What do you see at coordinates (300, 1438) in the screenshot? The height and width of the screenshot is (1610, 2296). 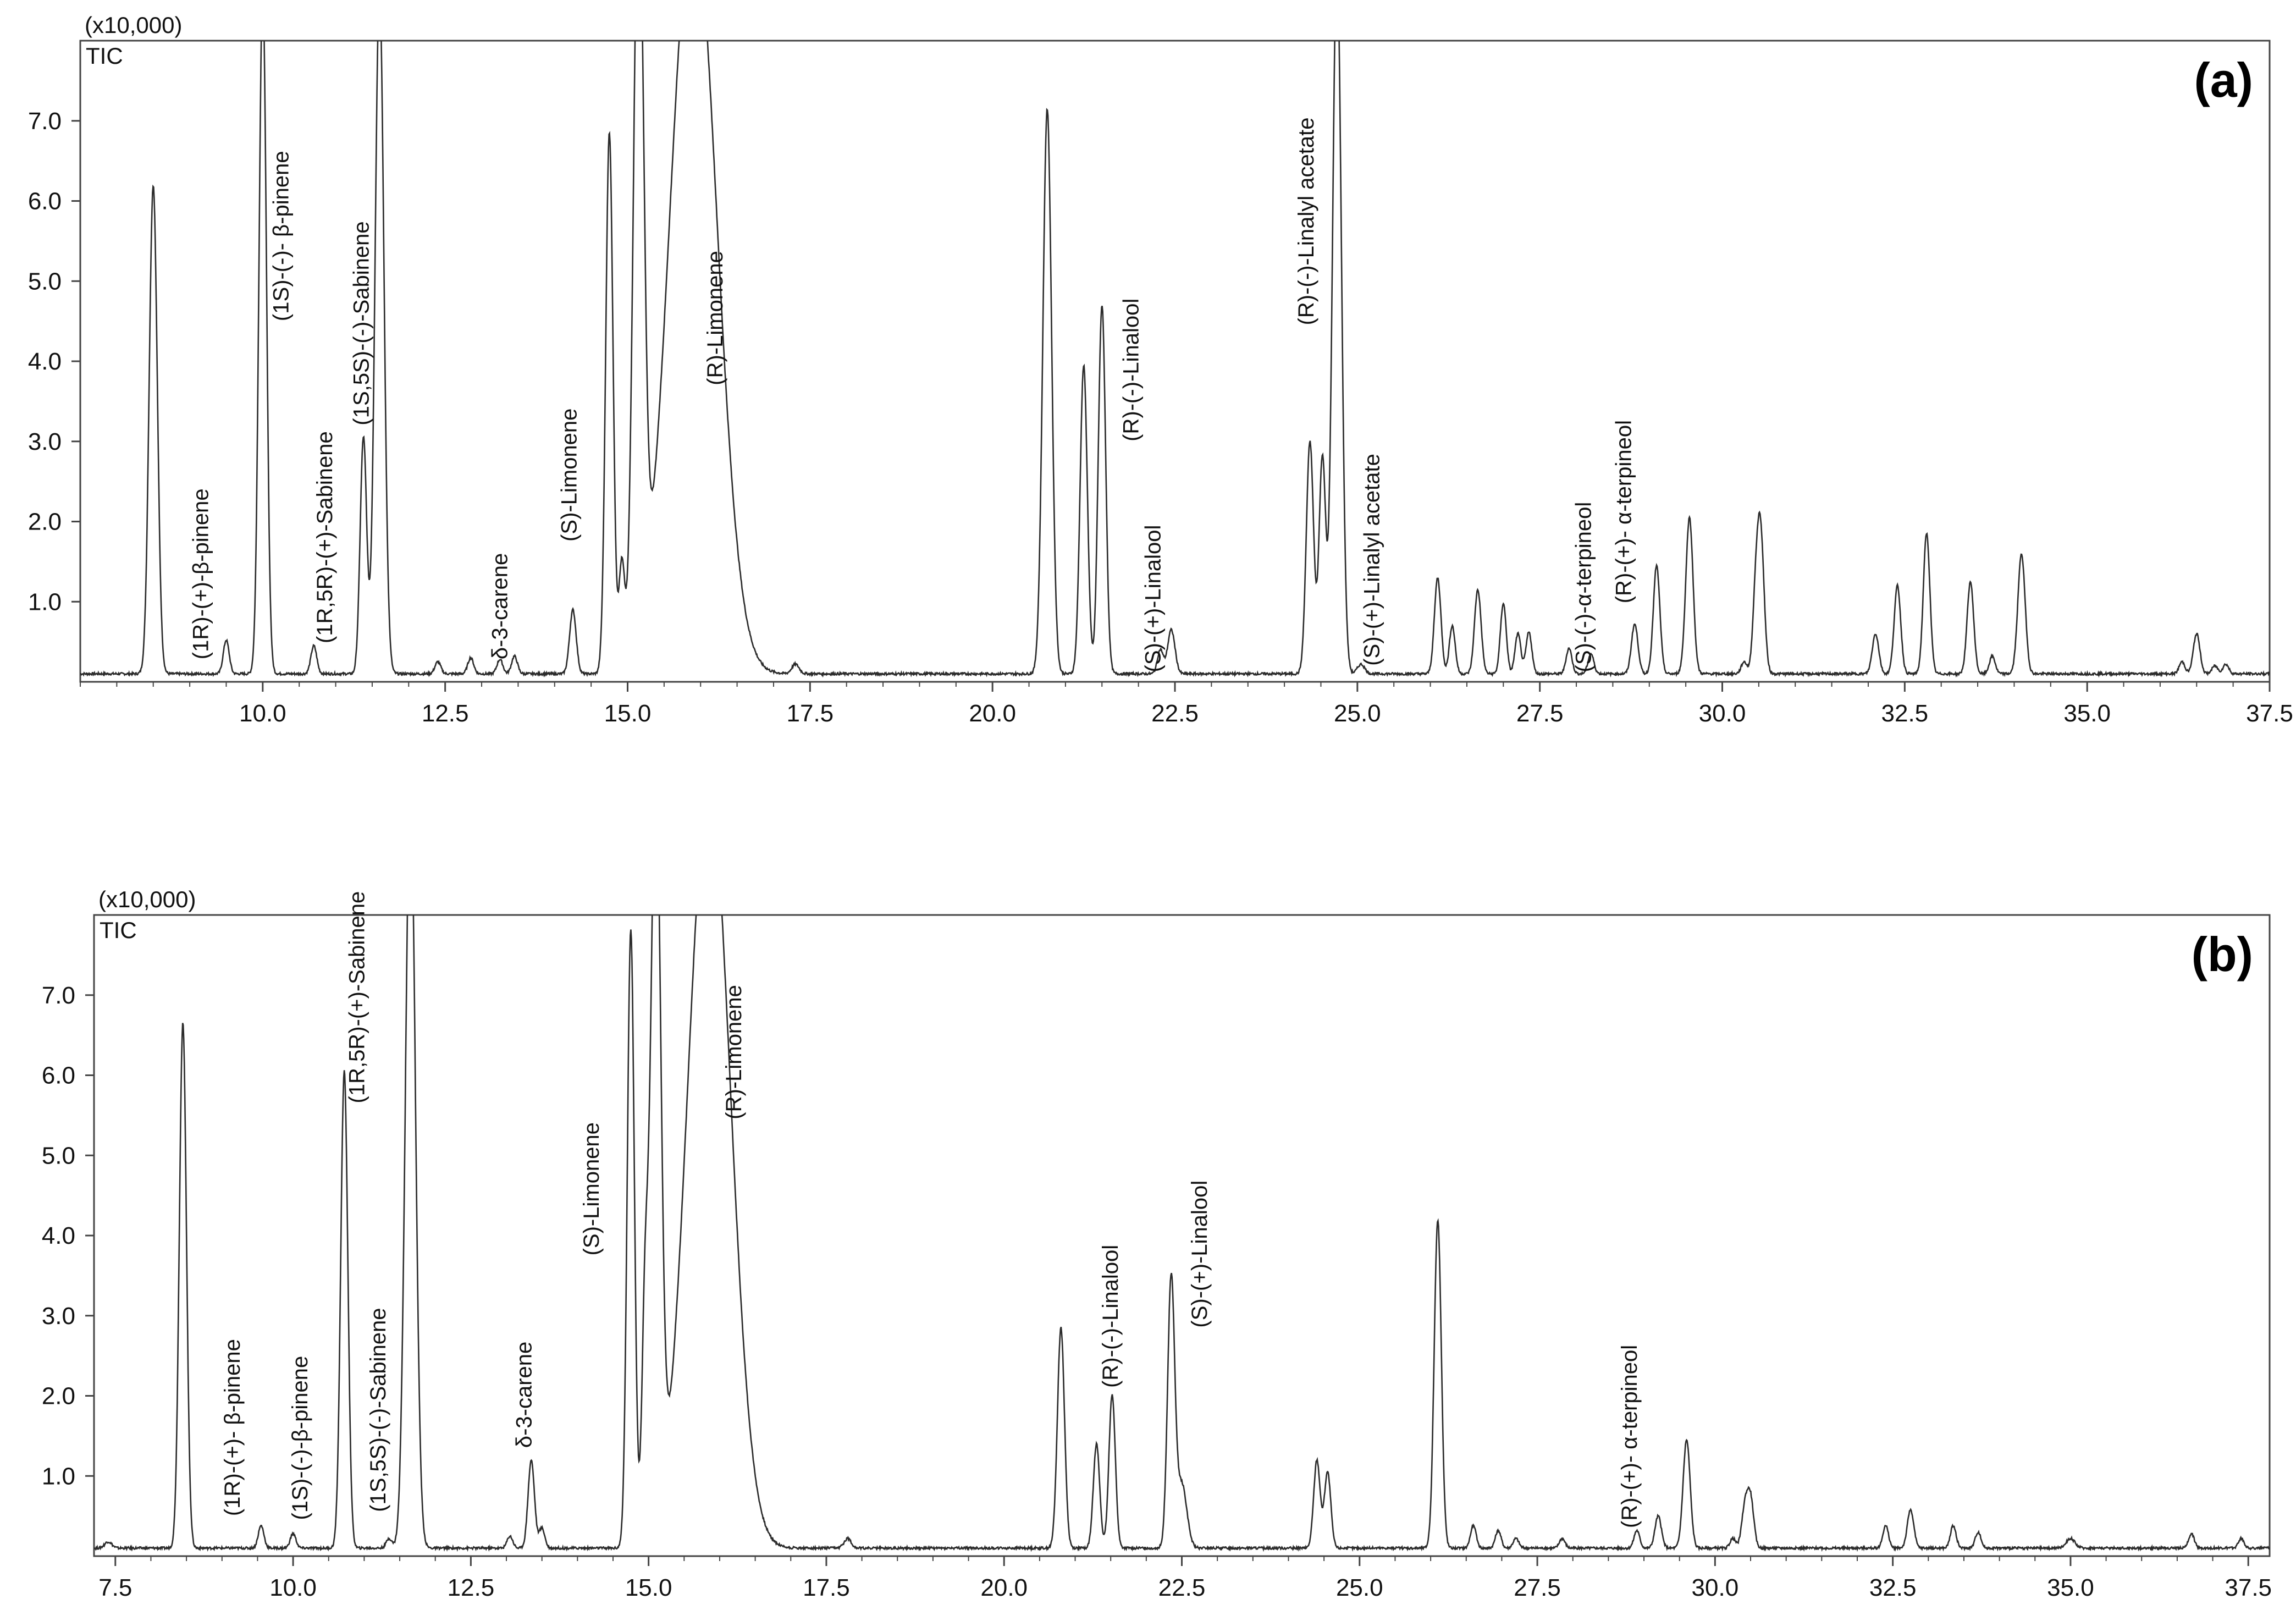 I see `peak-annotation: (1S)-(-)-β-pinene` at bounding box center [300, 1438].